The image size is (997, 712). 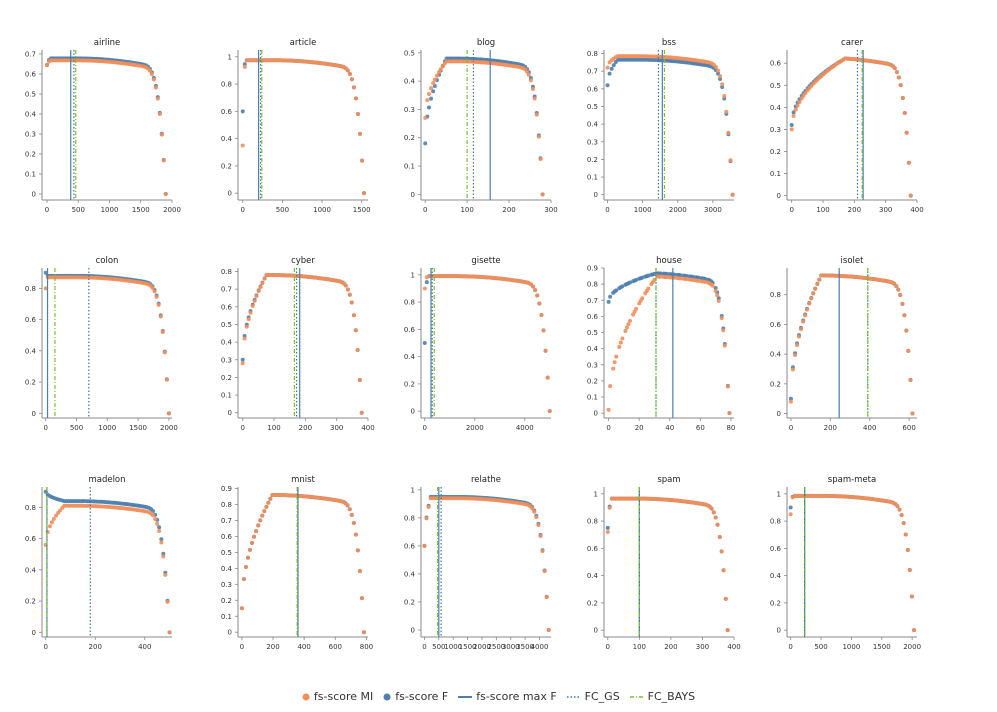 I want to click on x-tick-label: 300, so click(x=702, y=647).